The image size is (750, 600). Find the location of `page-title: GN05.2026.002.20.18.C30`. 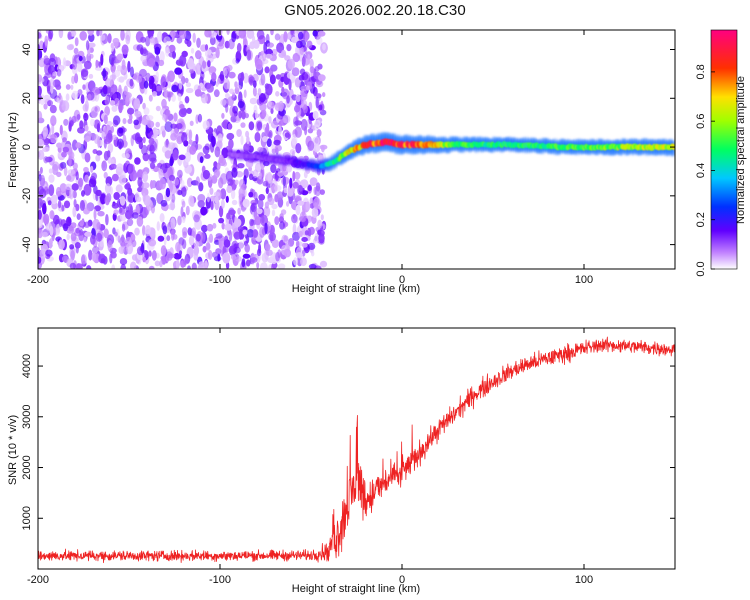

page-title: GN05.2026.002.20.18.C30 is located at coordinates (375, 10).